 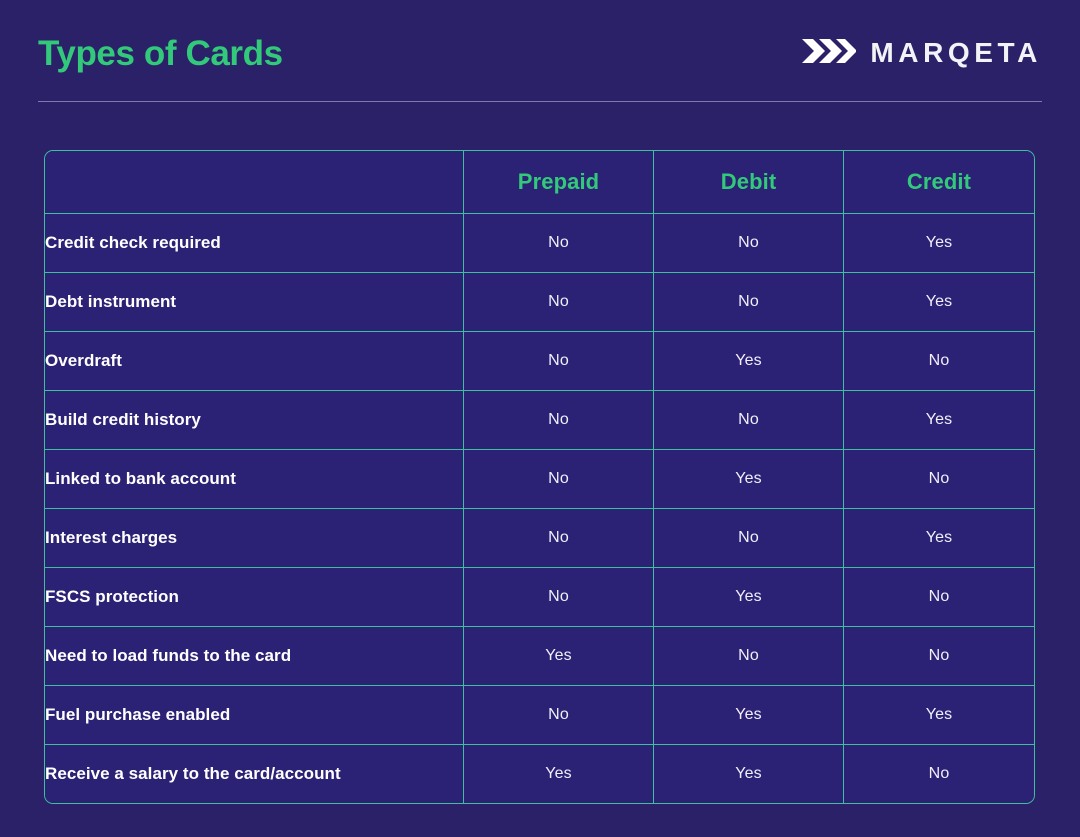 What do you see at coordinates (559, 182) in the screenshot?
I see `table-header-prepaid: Prepaid` at bounding box center [559, 182].